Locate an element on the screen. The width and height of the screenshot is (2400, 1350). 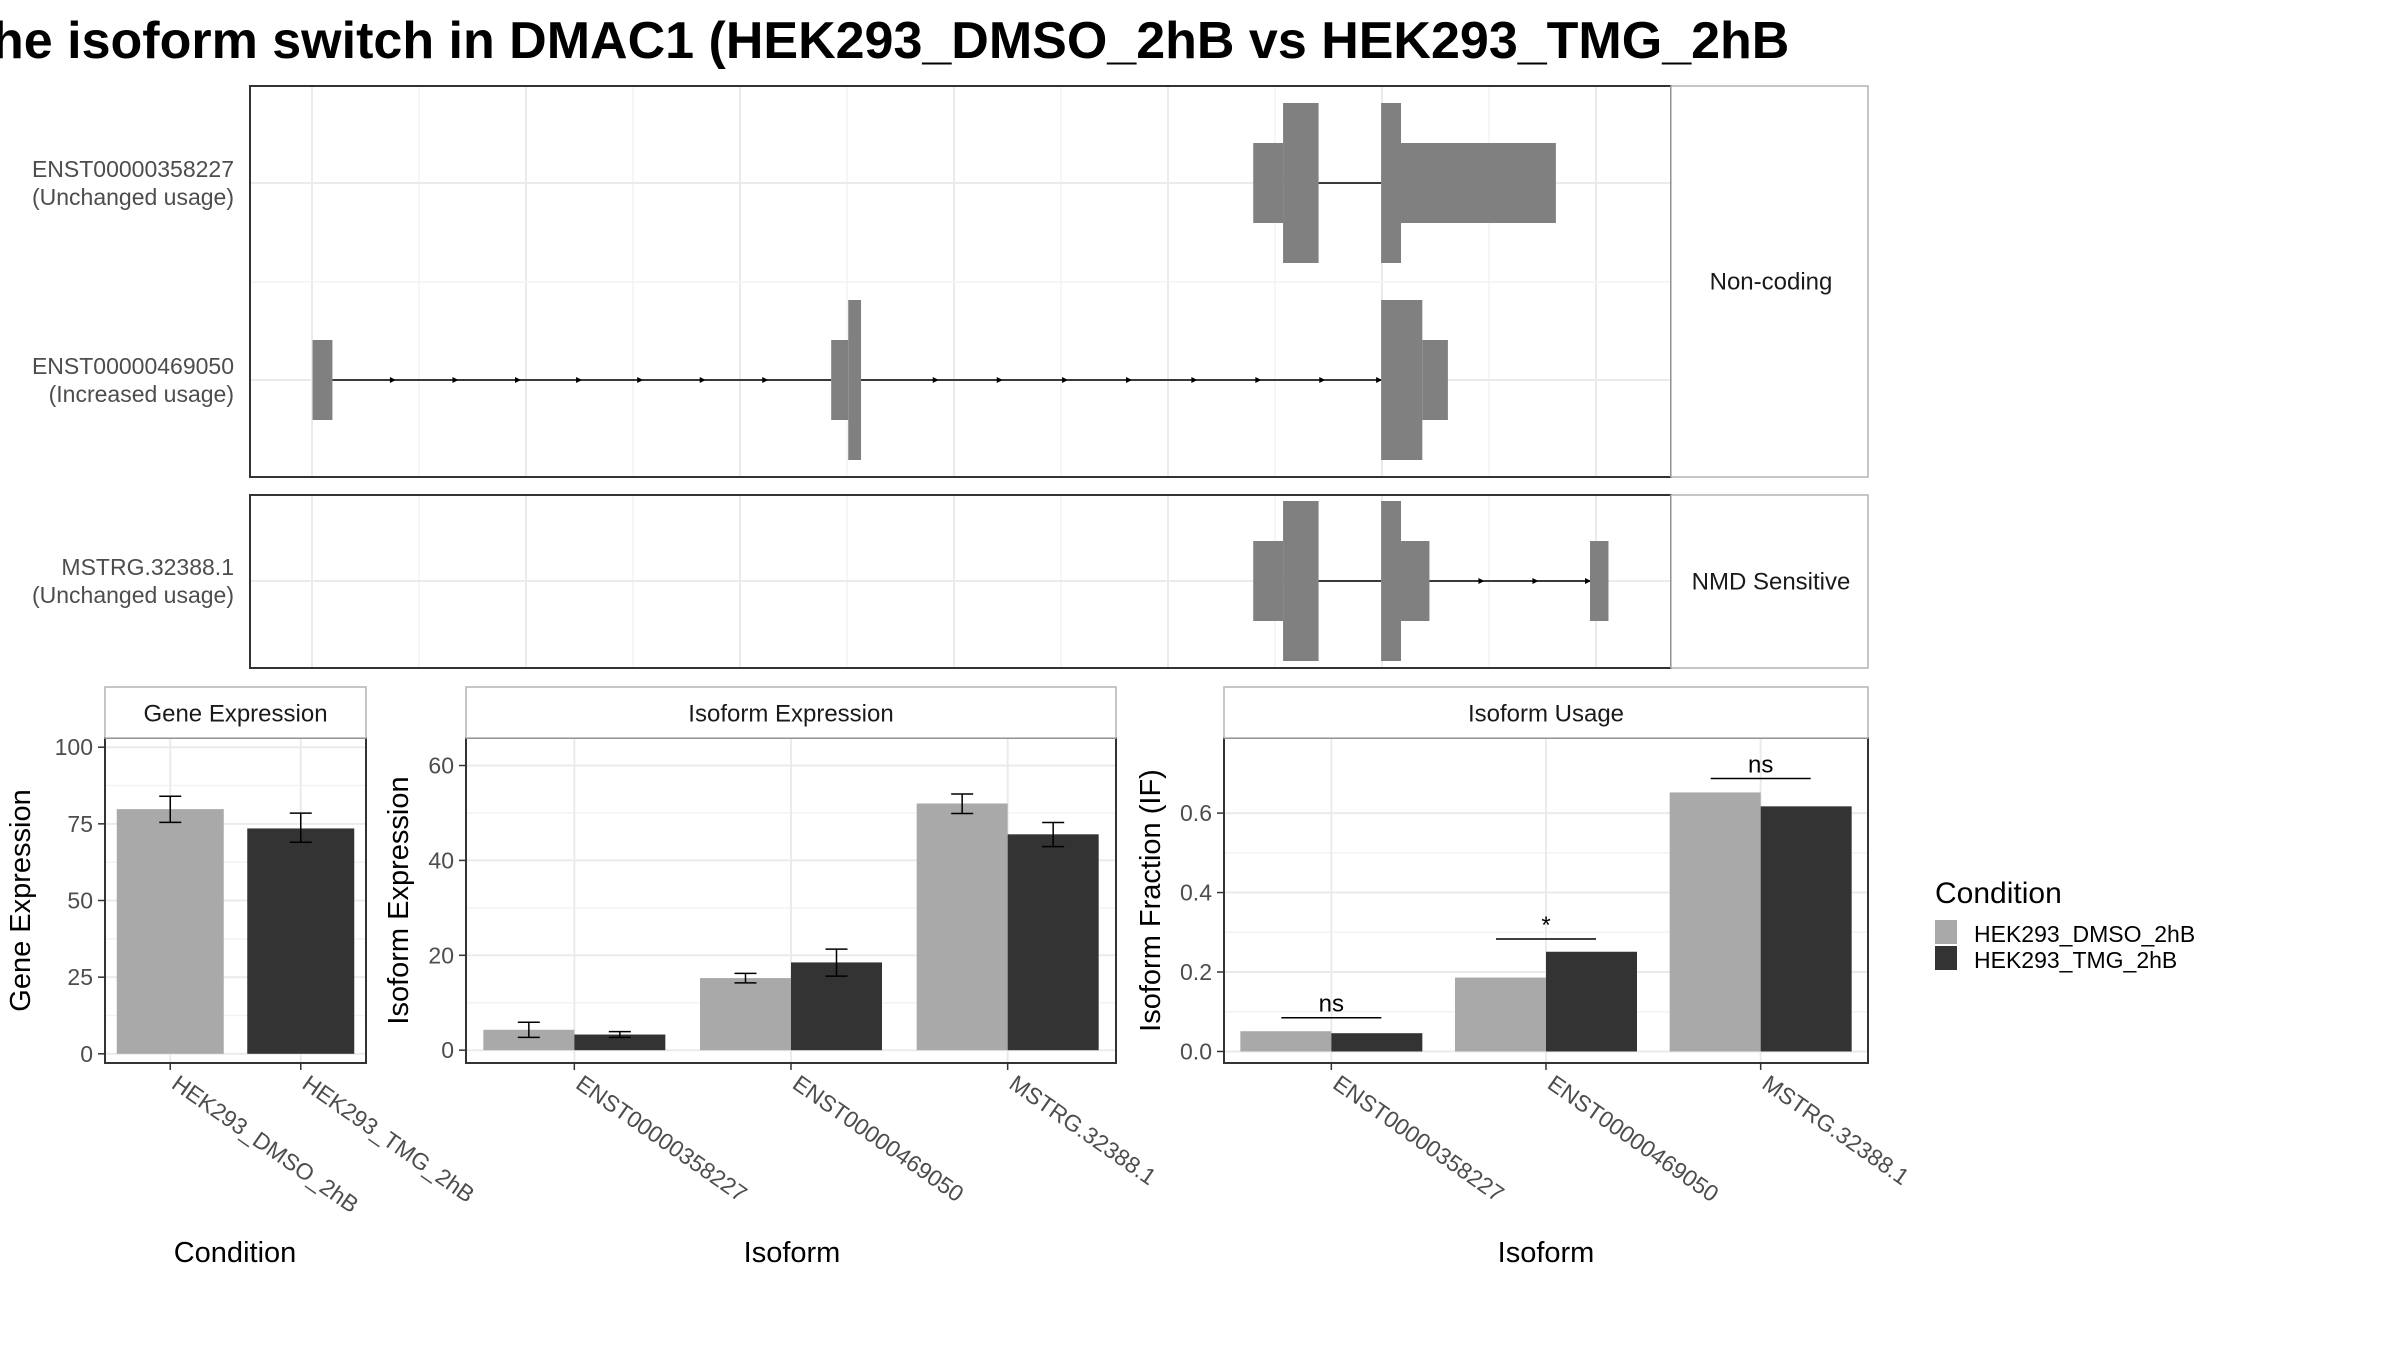
y-tick-label: 40 is located at coordinates (441, 860).